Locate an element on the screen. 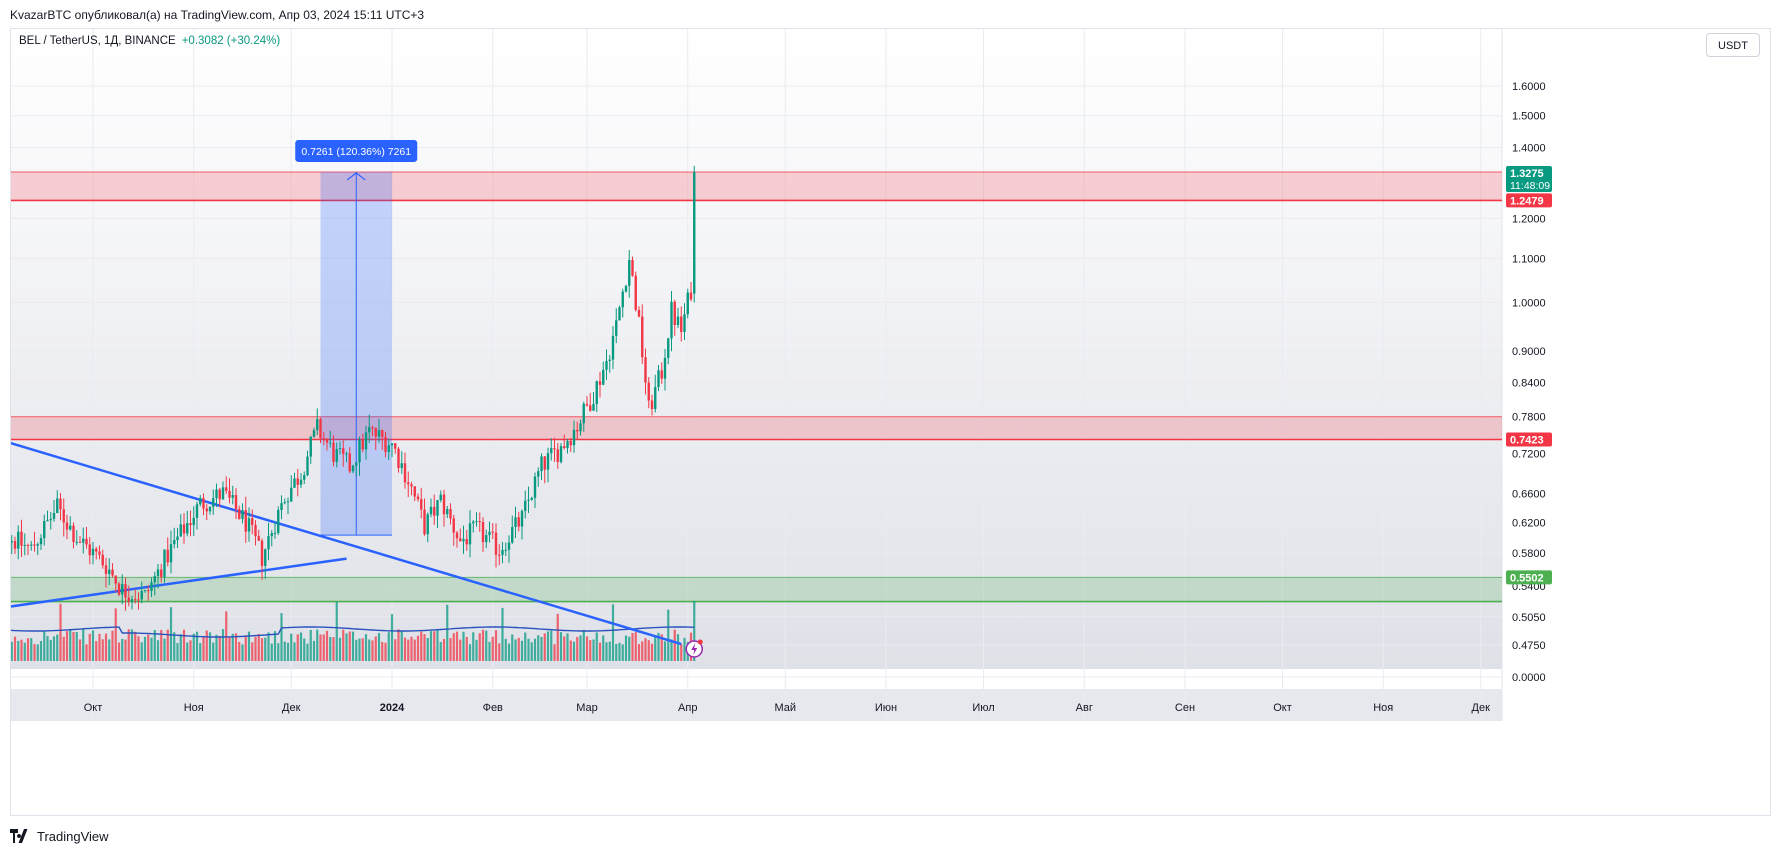 The height and width of the screenshot is (852, 1781). currency-button: USDT is located at coordinates (1733, 45).